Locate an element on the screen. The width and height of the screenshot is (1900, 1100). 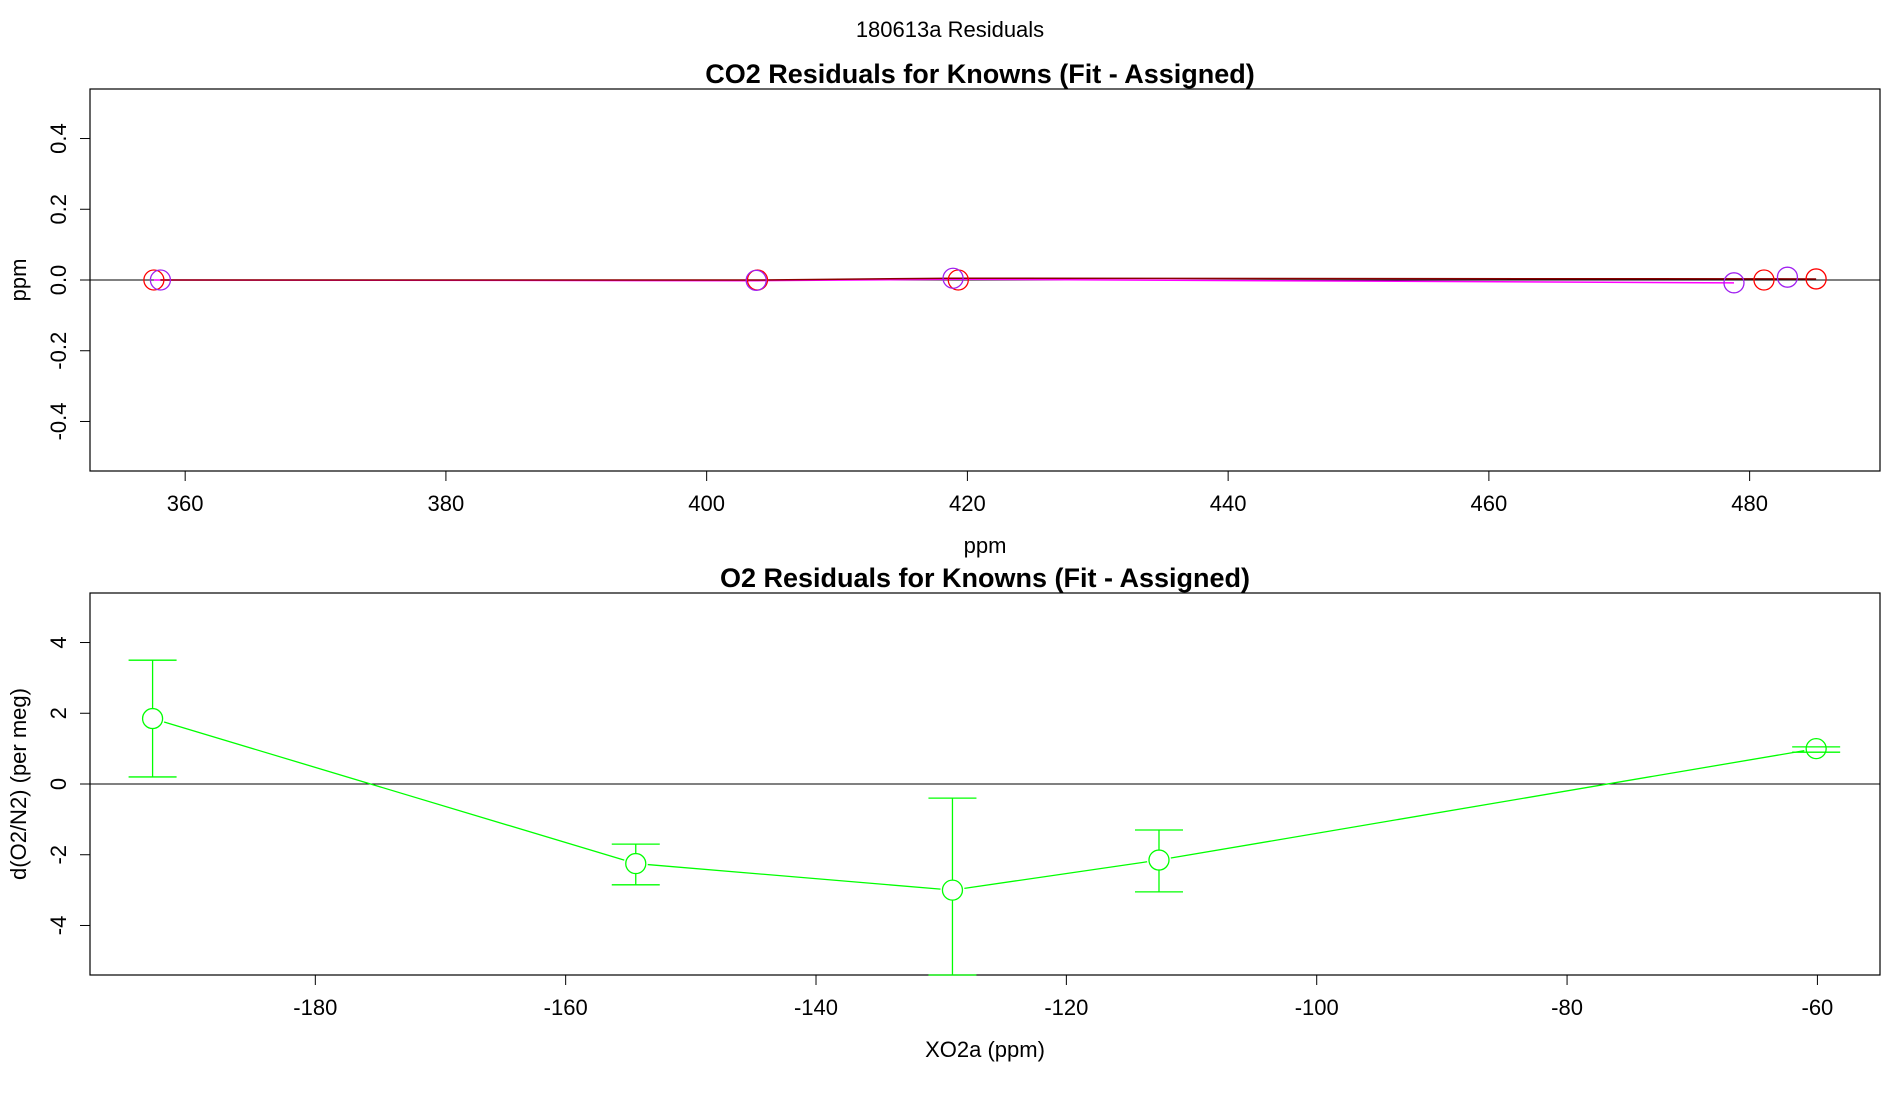
o2-y-axis-label: d(O2/N2) (per meg) is located at coordinates (18, 784).